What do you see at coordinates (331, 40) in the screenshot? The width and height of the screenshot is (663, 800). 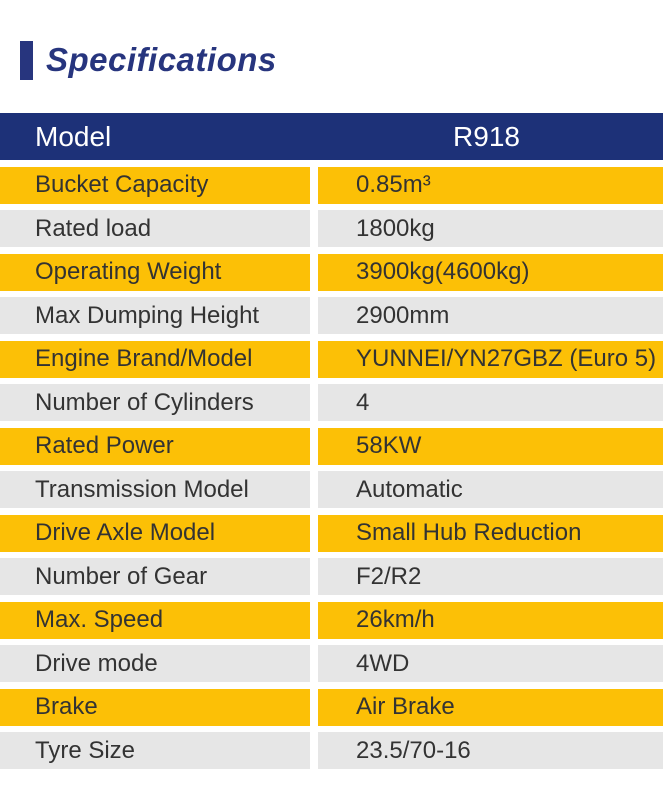 I see `section-header: Specifications` at bounding box center [331, 40].